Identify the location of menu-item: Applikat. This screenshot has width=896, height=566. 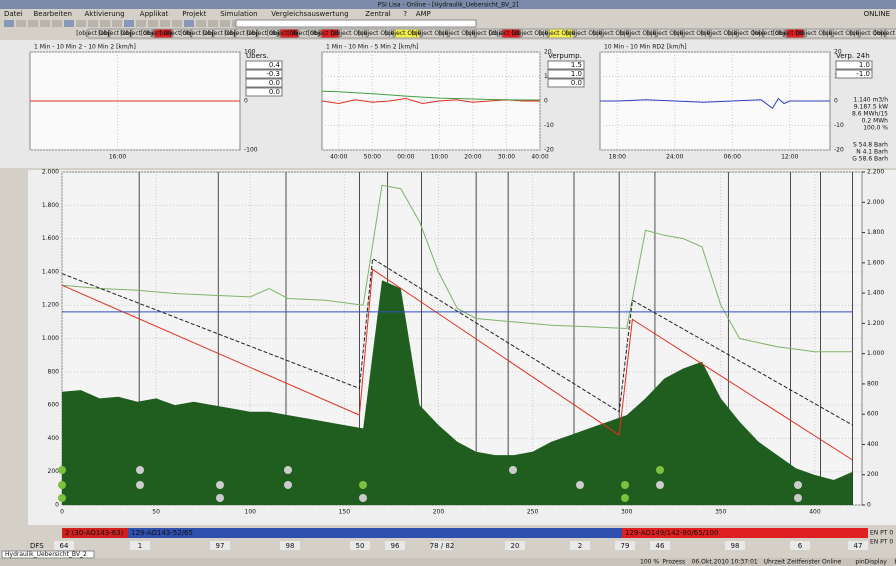
(154, 14).